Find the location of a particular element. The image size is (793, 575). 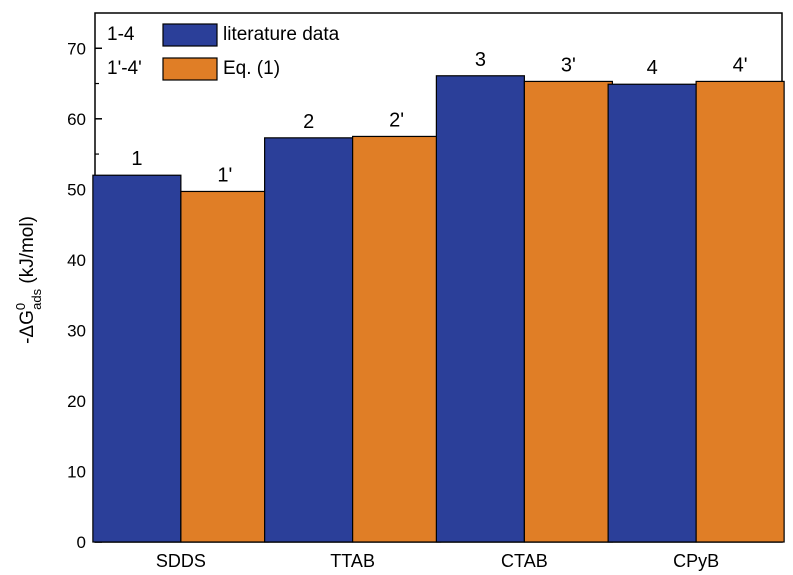

bar-label: 1' is located at coordinates (224, 175).